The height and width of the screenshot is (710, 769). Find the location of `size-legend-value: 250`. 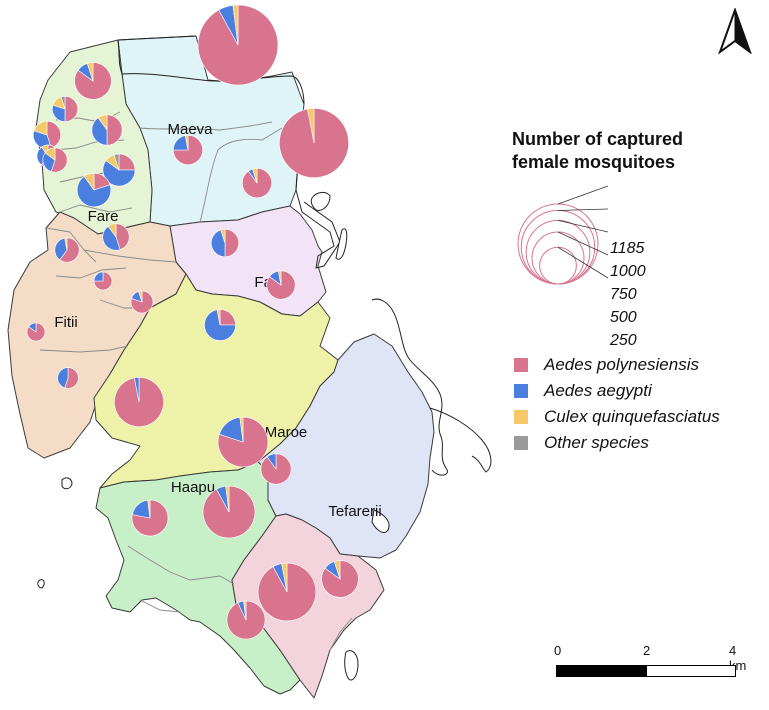

size-legend-value: 250 is located at coordinates (623, 340).